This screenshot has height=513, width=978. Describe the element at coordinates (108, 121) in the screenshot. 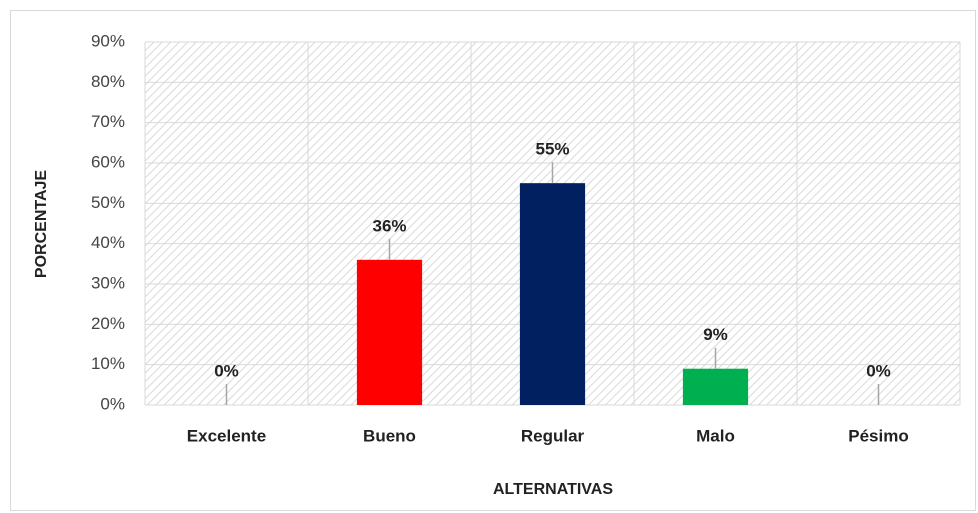

I see `y-tick-label: 70%` at that location.